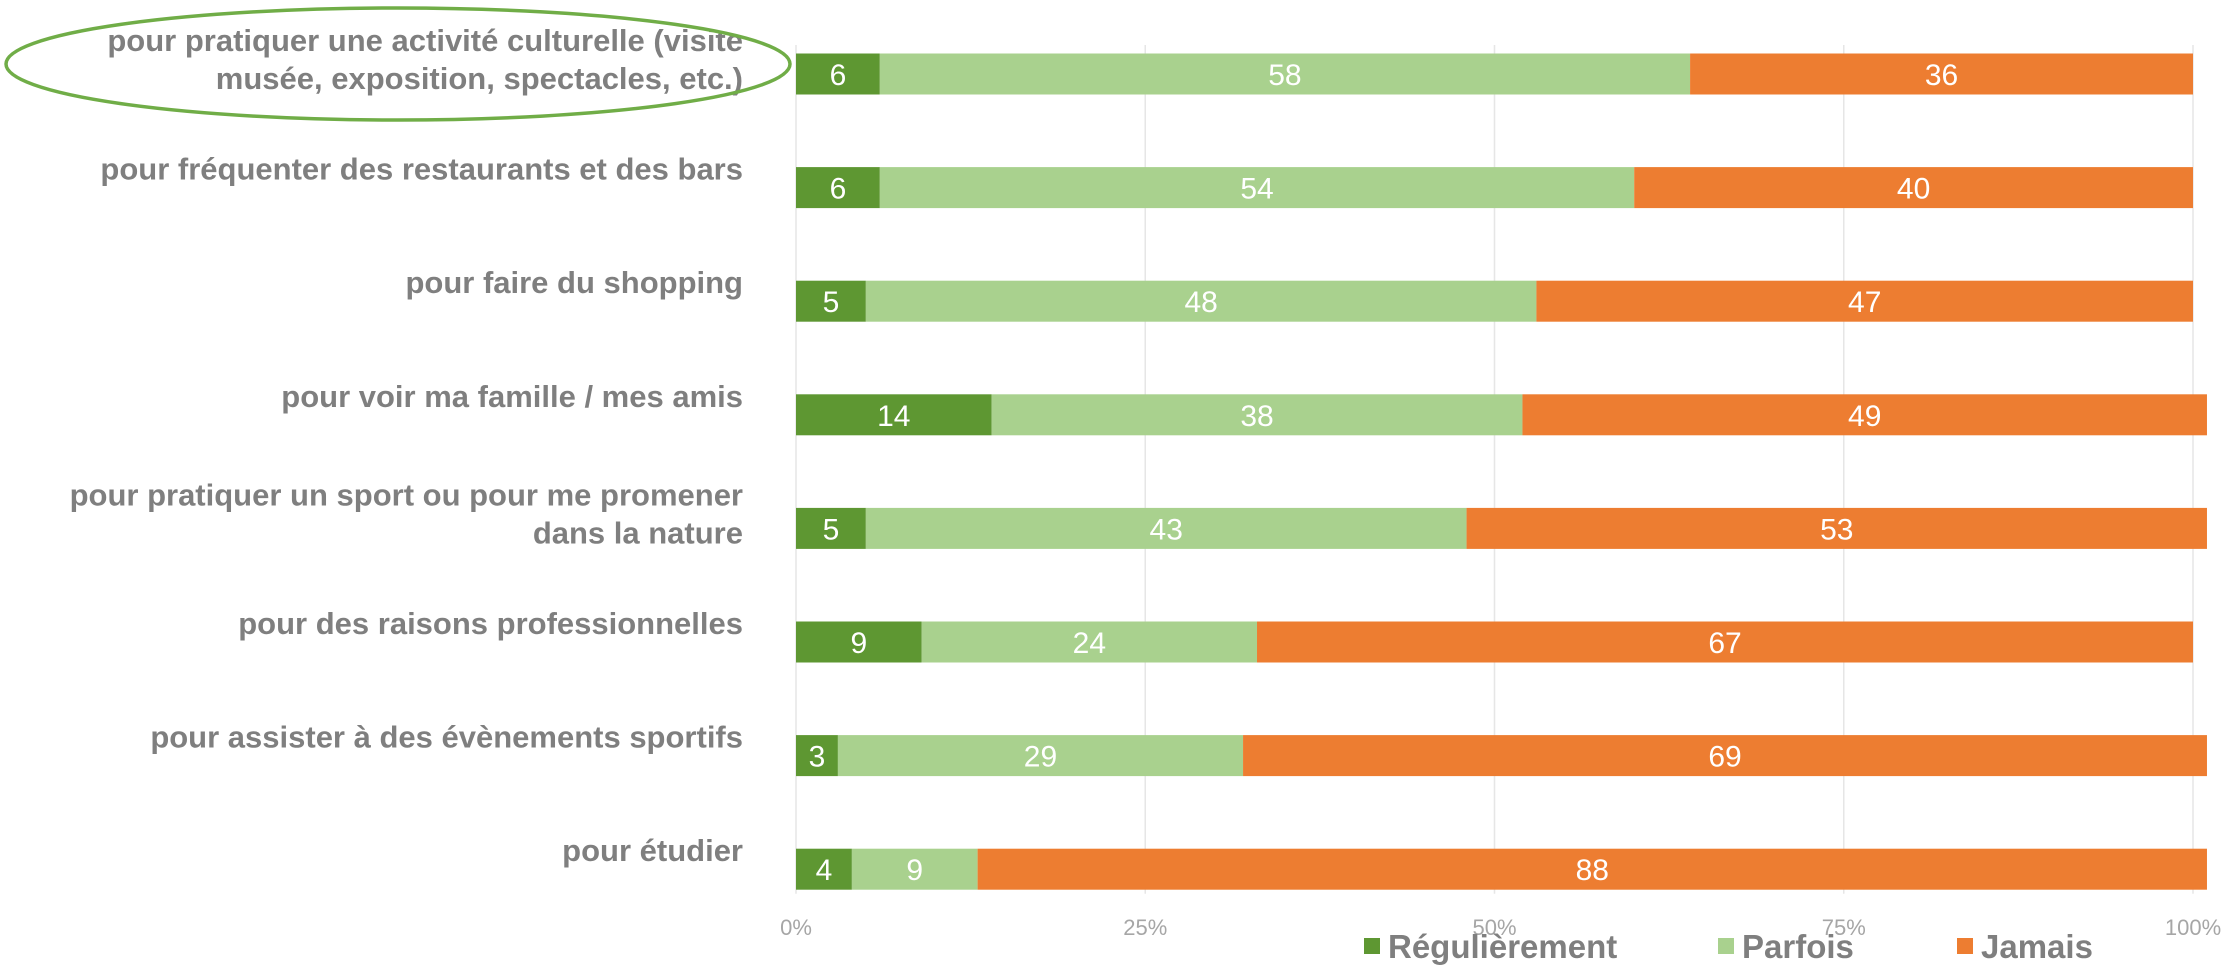  I want to click on legend-label: Parfois, so click(1798, 946).